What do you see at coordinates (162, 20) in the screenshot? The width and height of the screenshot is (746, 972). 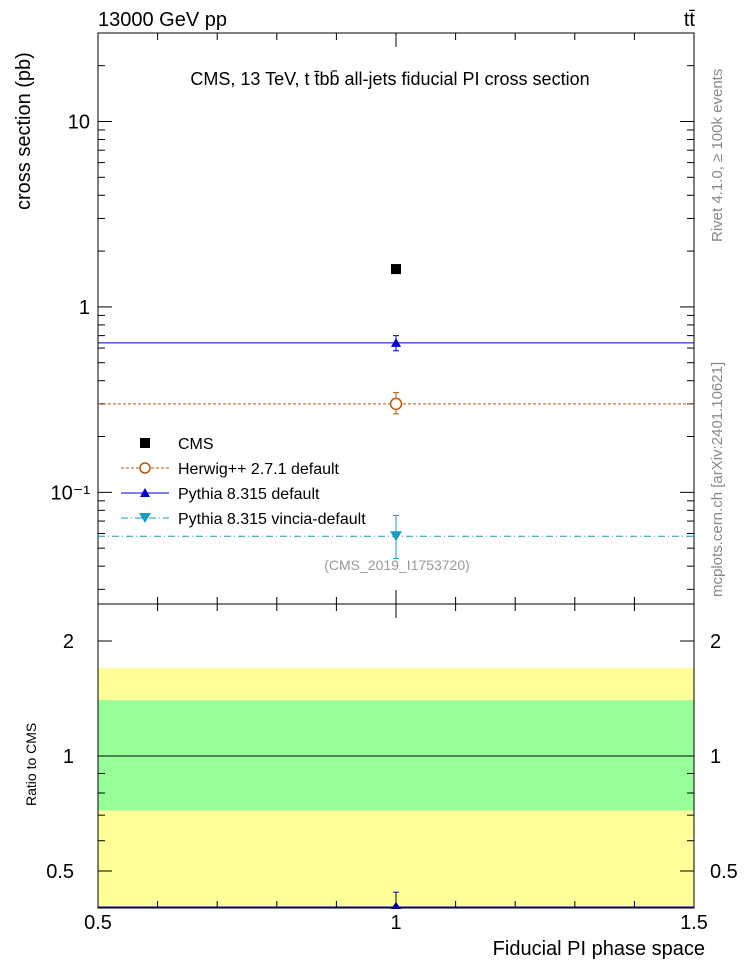 I see `beam-label: 13000 GeV pp` at bounding box center [162, 20].